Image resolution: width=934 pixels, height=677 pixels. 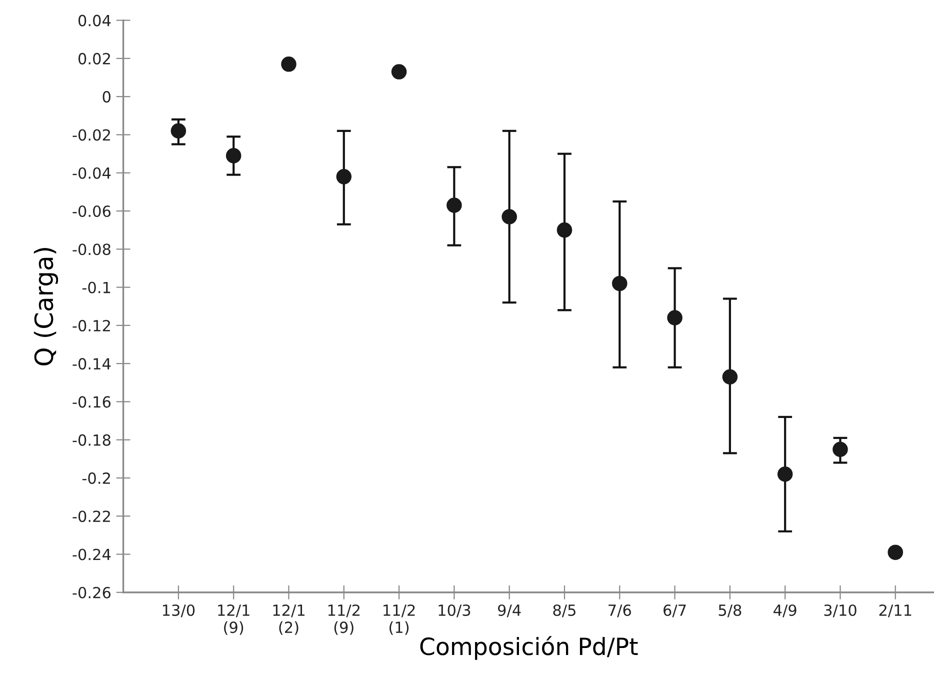 I want to click on x-tick-label: 12/1 (9), so click(x=234, y=619).